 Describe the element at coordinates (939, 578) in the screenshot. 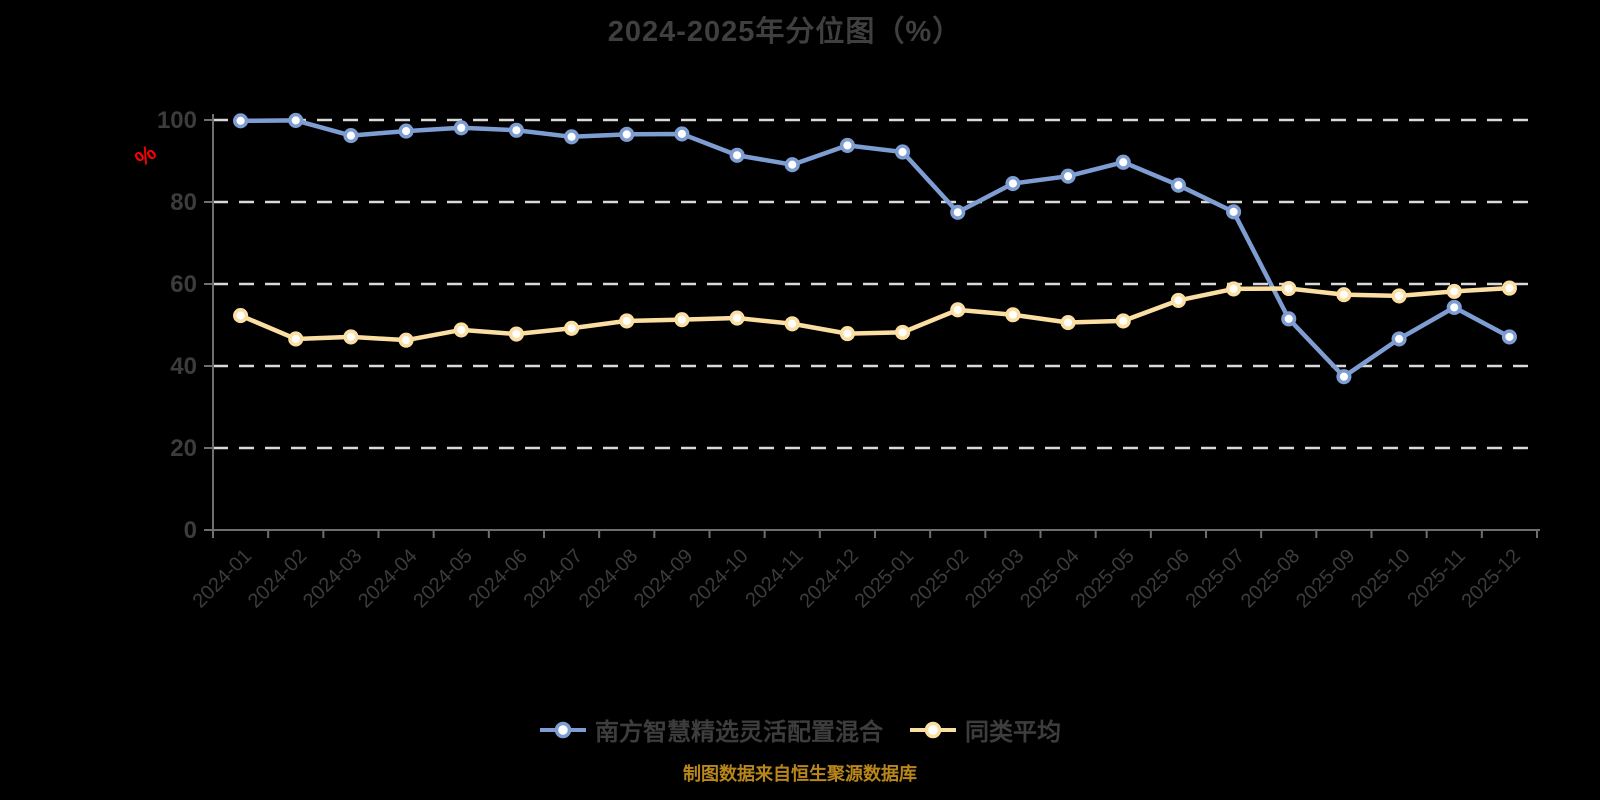

I see `x-axis-label: 2025-02` at that location.